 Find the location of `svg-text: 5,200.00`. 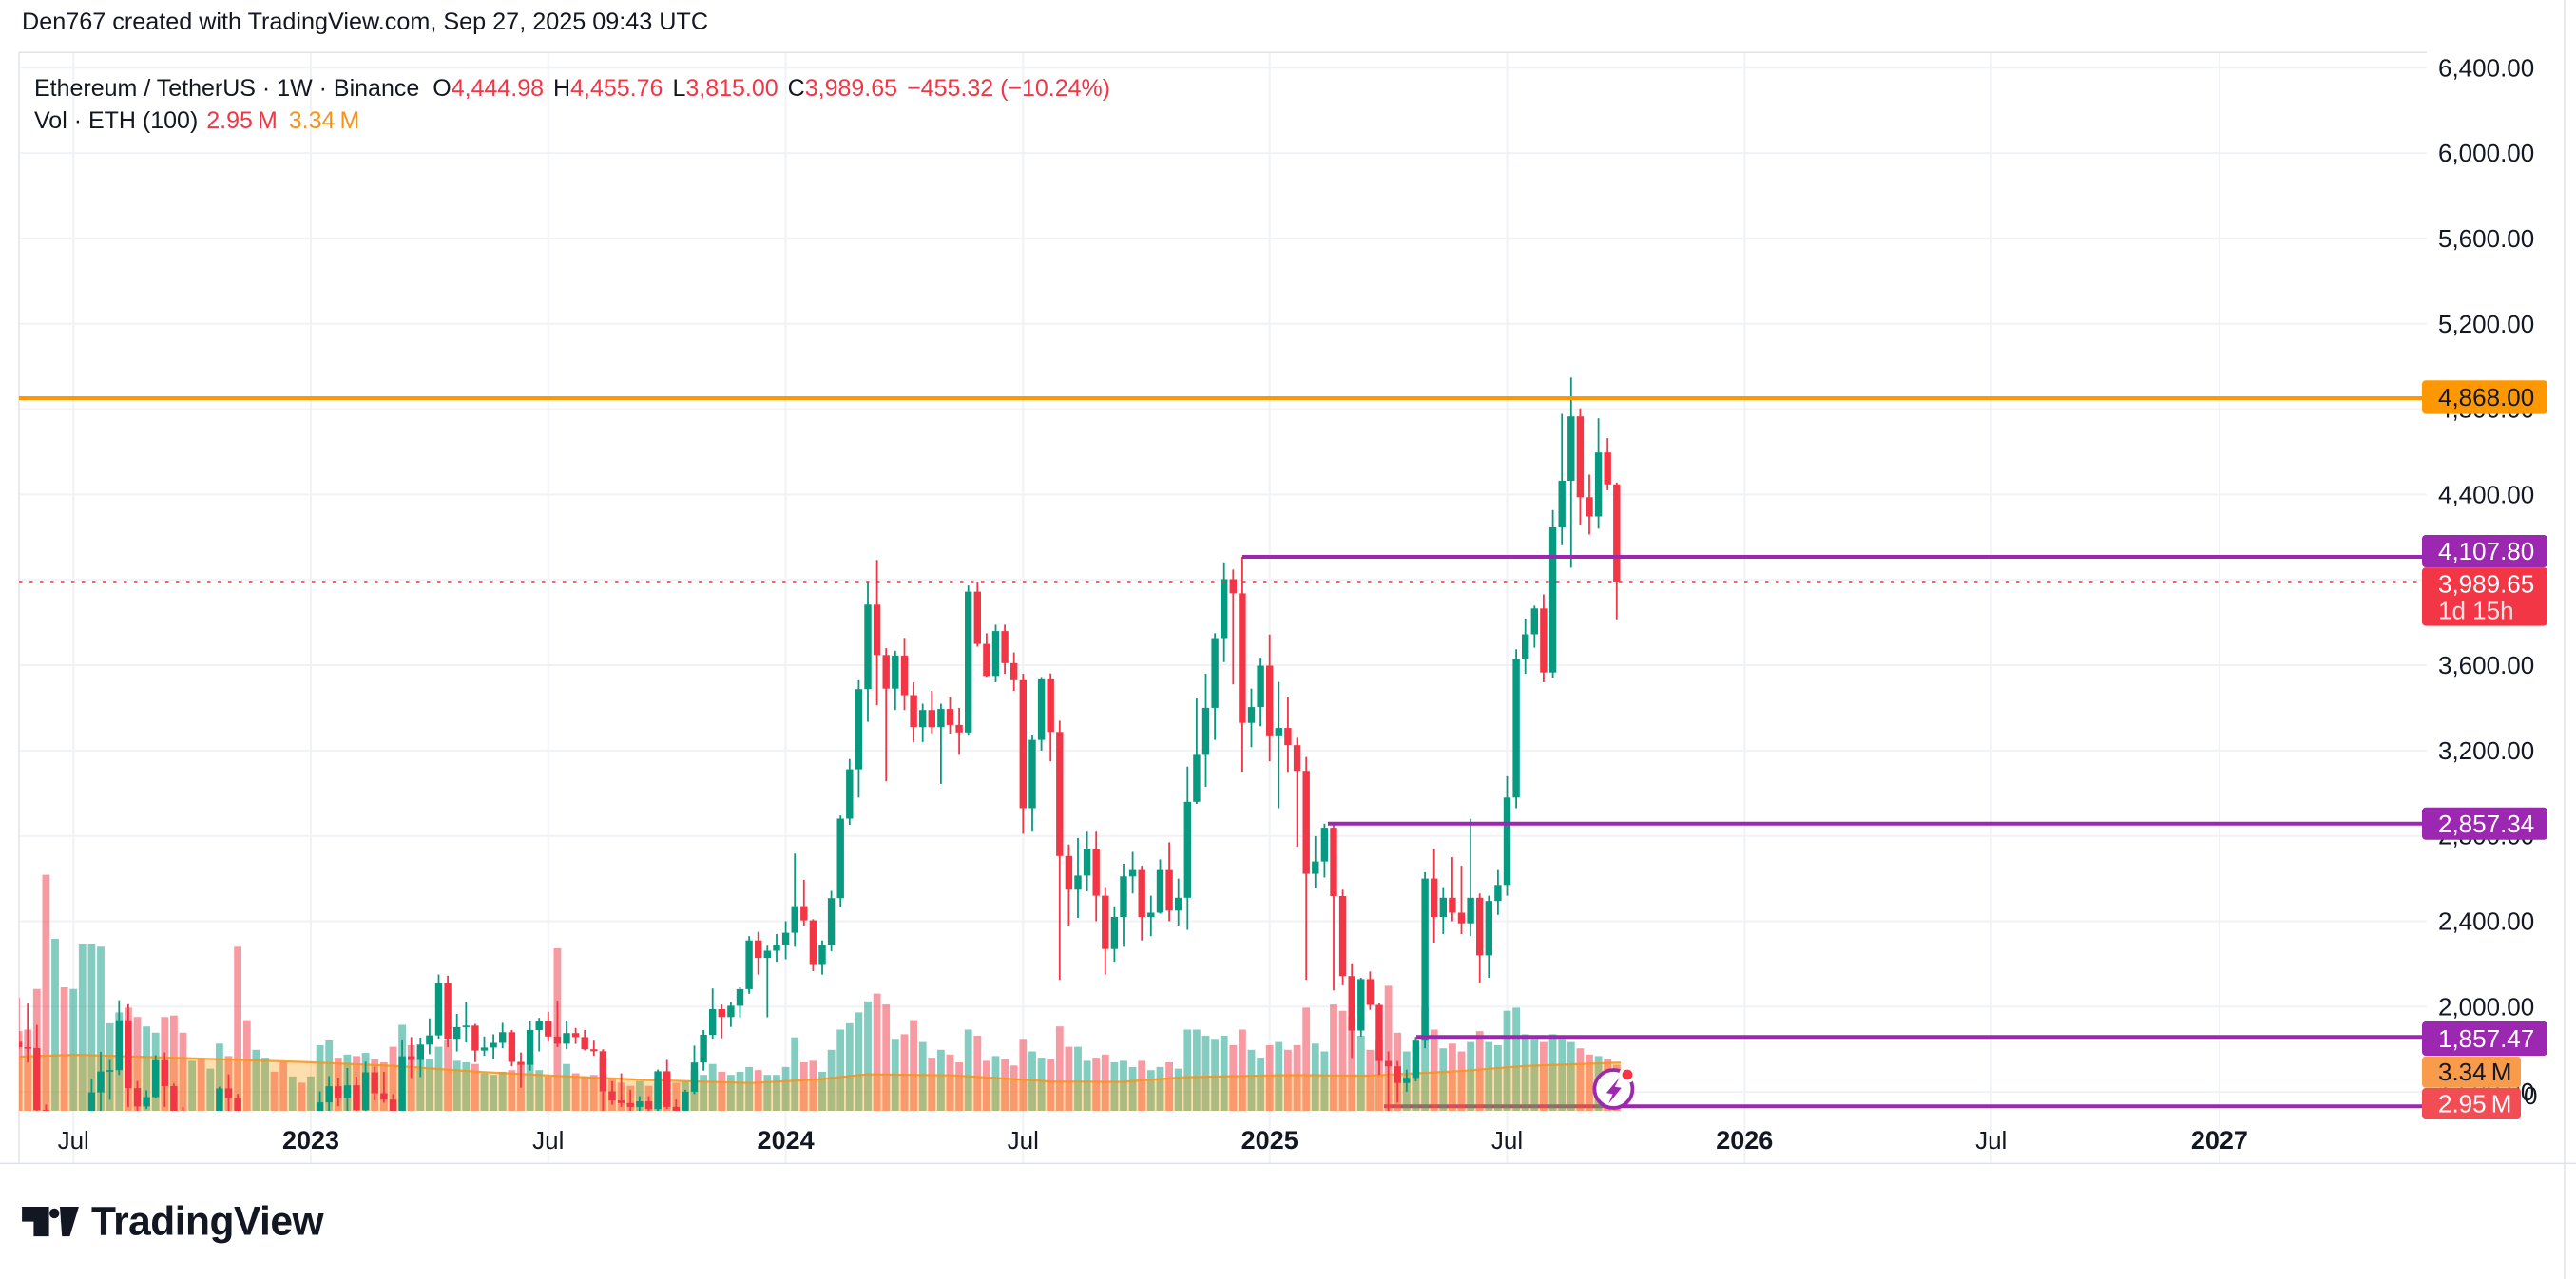

svg-text: 5,200.00 is located at coordinates (2486, 324).